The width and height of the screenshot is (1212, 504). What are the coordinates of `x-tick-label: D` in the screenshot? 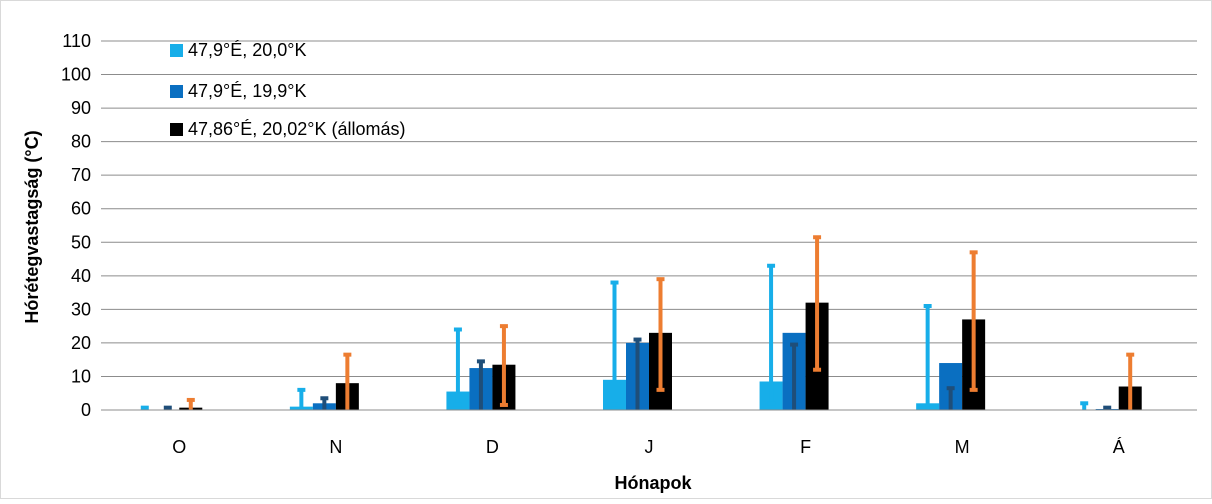 It's located at (492, 447).